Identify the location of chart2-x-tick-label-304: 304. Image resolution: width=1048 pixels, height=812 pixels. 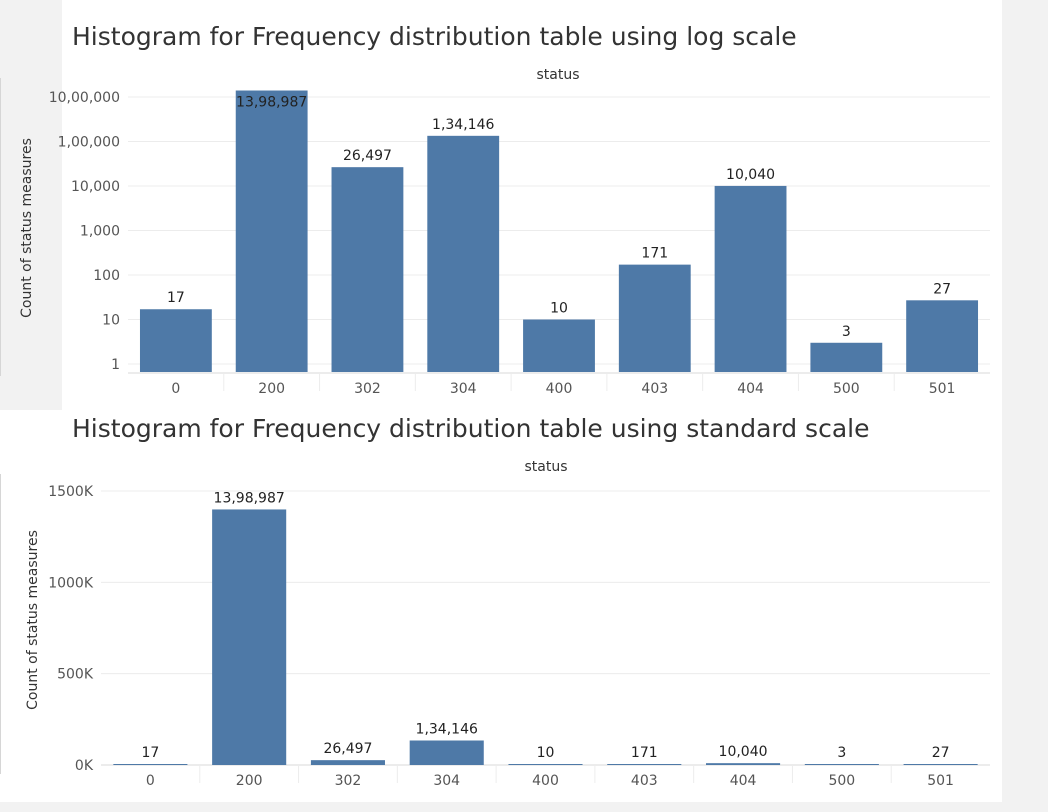
(446, 781).